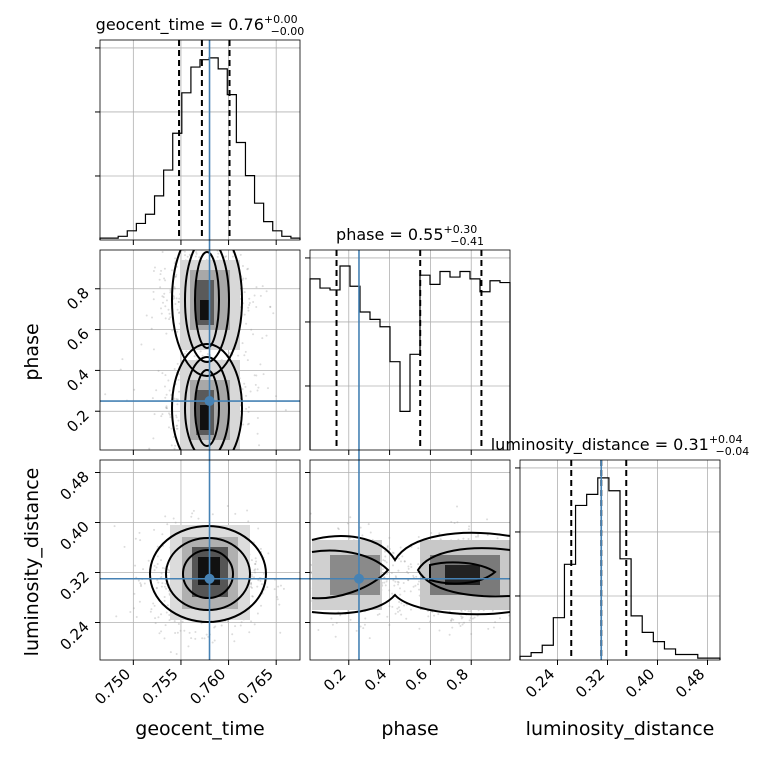 The width and height of the screenshot is (760, 765). I want to click on y-axis-label-luminosity-distance: luminosity_distance, so click(32, 562).